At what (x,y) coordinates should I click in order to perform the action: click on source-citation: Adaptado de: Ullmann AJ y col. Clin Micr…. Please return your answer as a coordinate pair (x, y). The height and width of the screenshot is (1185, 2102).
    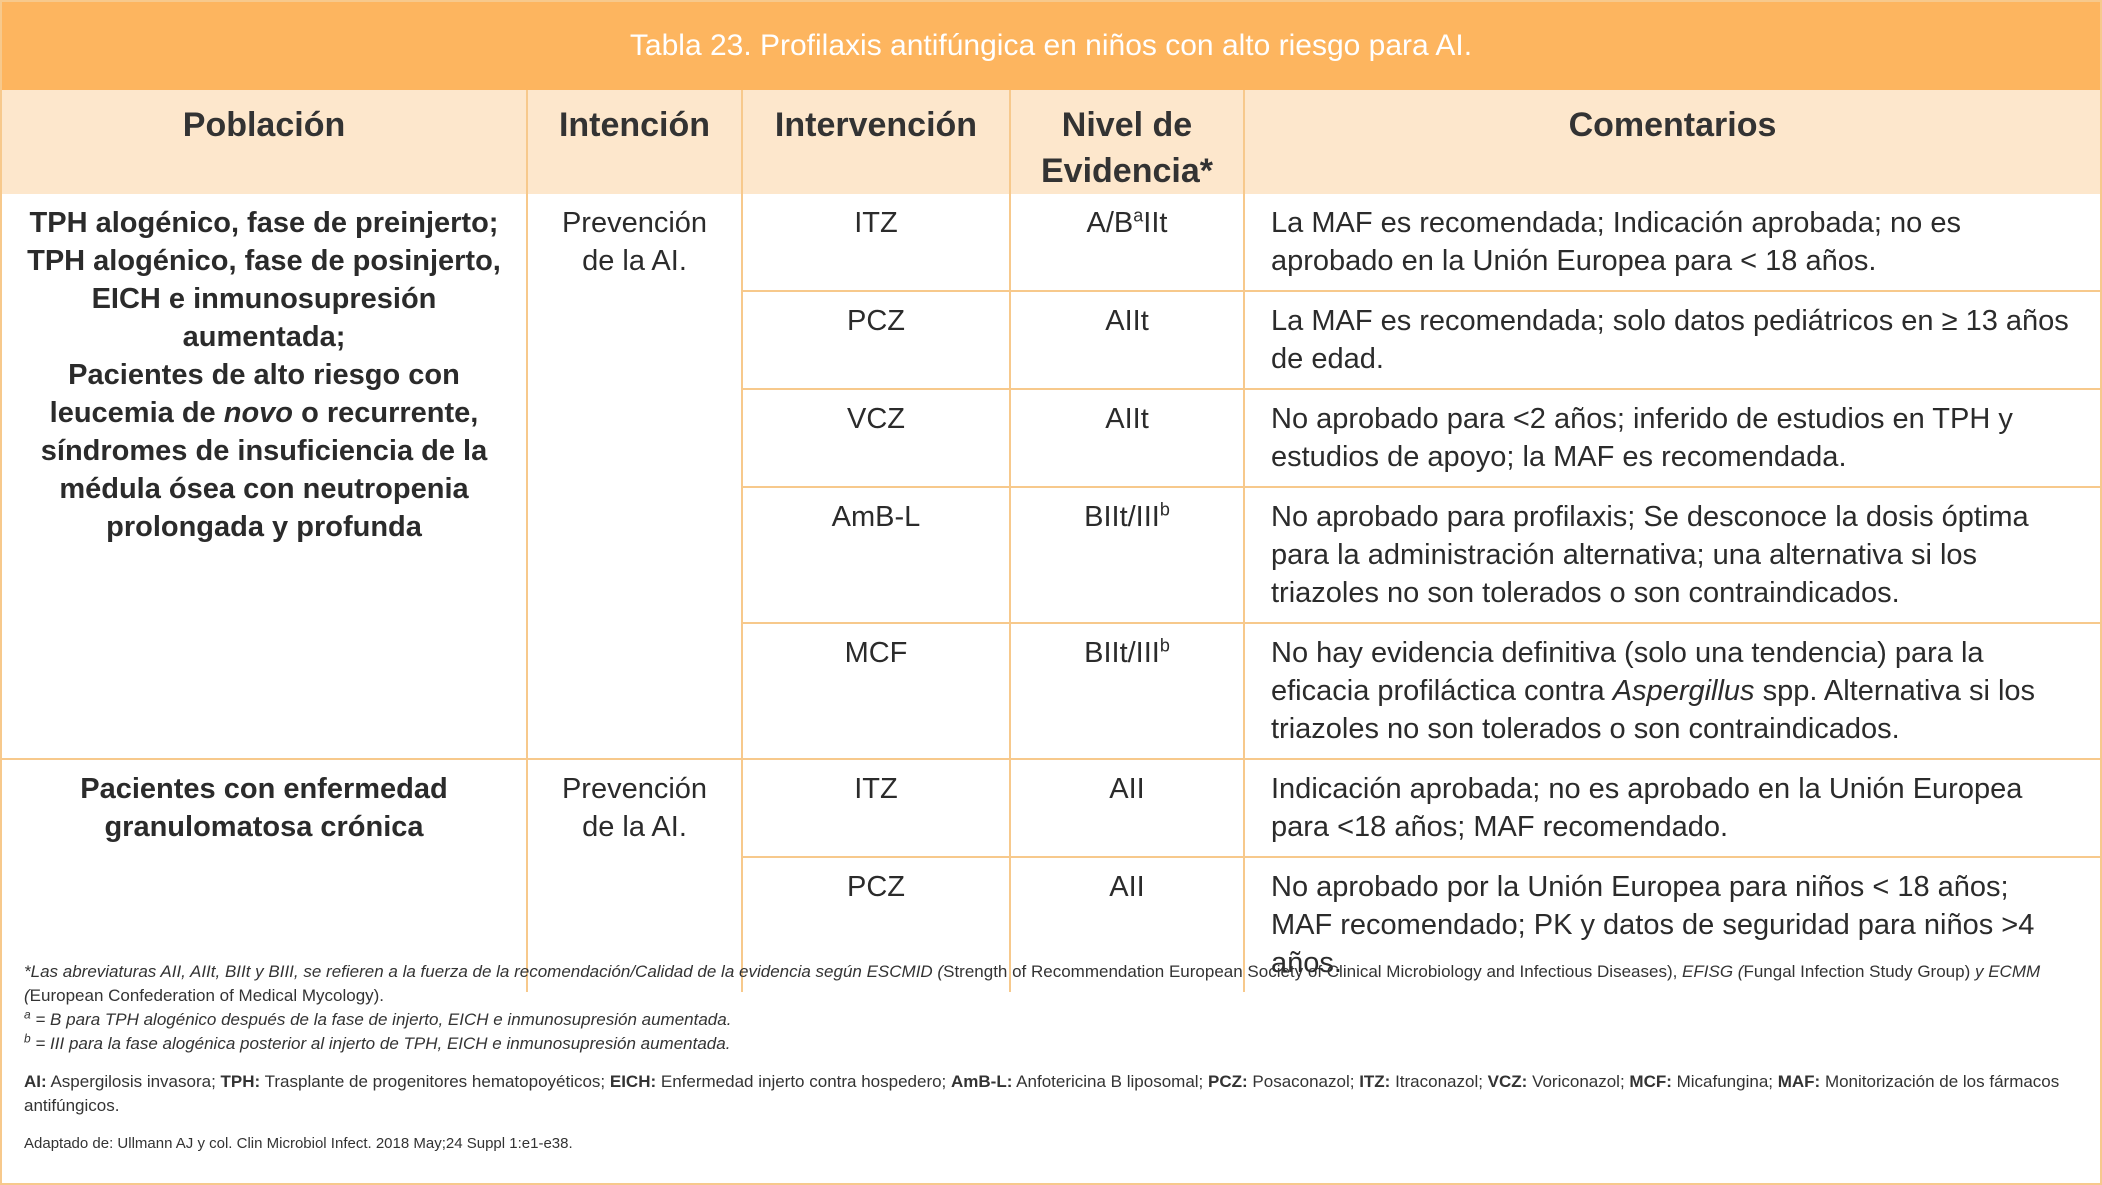
    Looking at the image, I should click on (298, 1143).